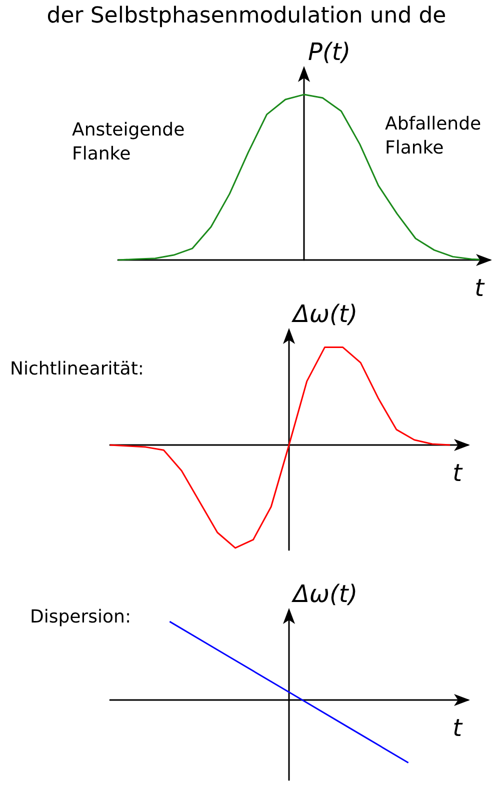 Image resolution: width=493 pixels, height=785 pixels. Describe the element at coordinates (433, 136) in the screenshot. I see `annotation: Abfallende Flanke` at that location.